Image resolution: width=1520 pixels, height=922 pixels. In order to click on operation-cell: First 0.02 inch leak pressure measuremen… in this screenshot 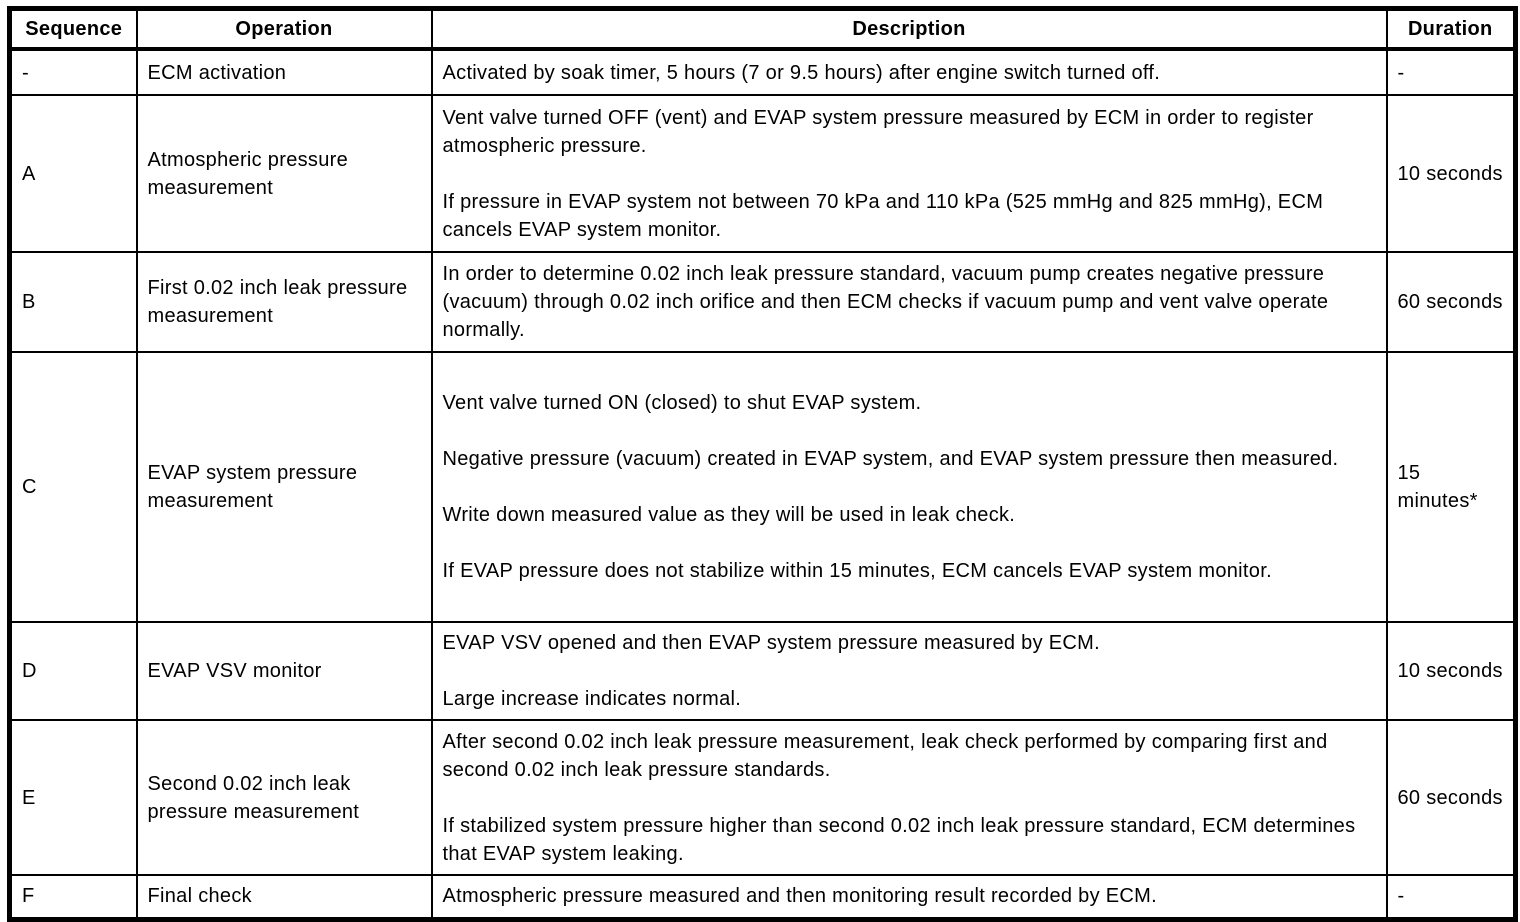, I will do `click(284, 302)`.